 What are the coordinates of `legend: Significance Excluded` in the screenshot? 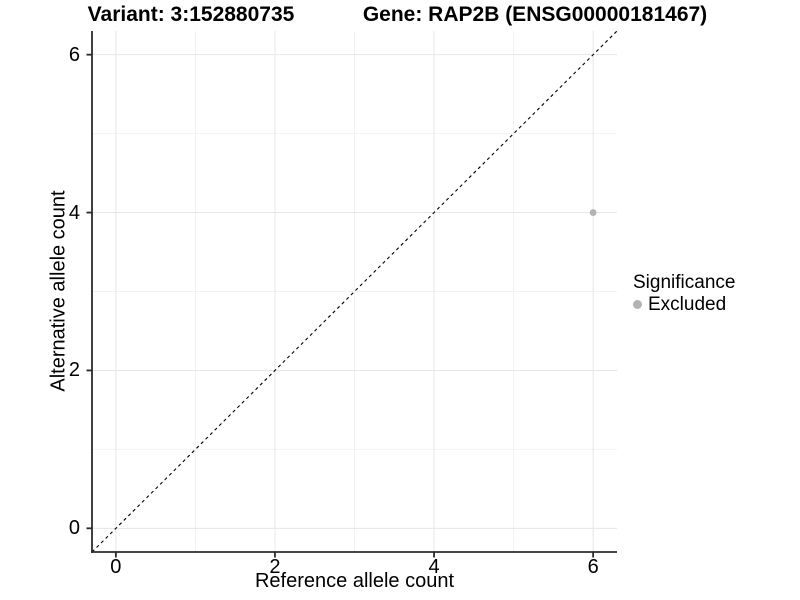 It's located at (684, 293).